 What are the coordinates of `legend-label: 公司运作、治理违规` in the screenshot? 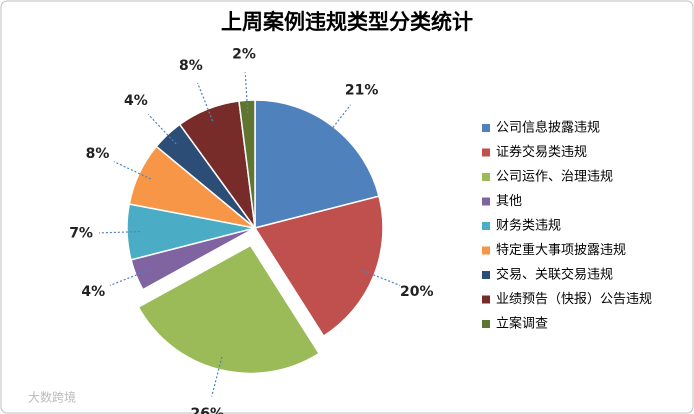 It's located at (554, 177).